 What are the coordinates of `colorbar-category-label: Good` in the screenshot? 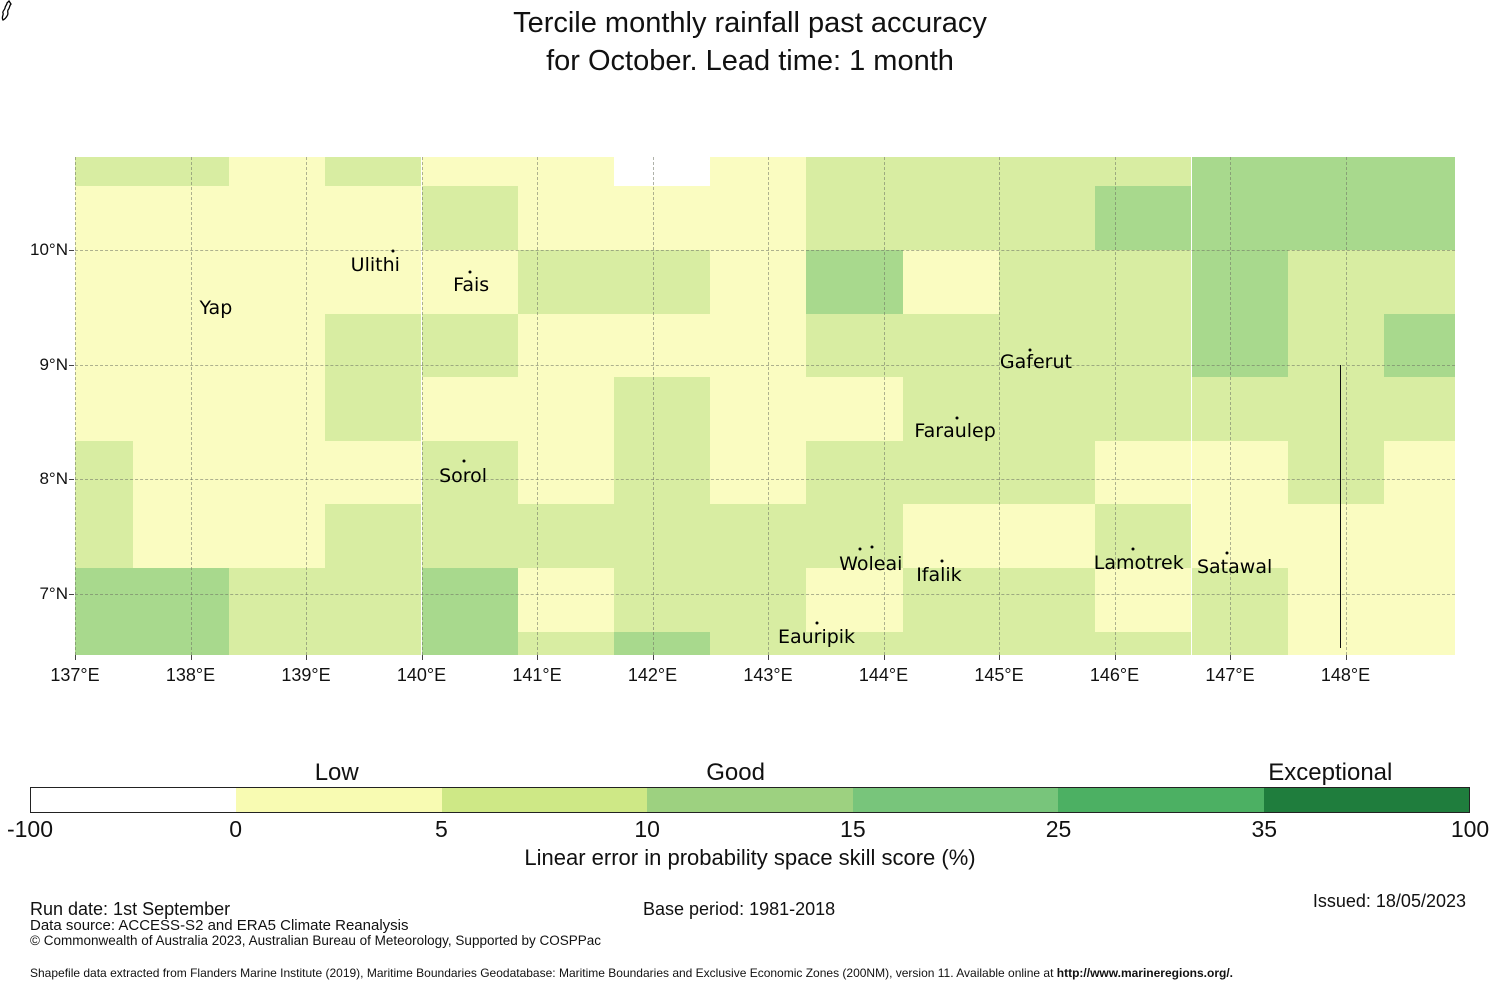 It's located at (735, 772).